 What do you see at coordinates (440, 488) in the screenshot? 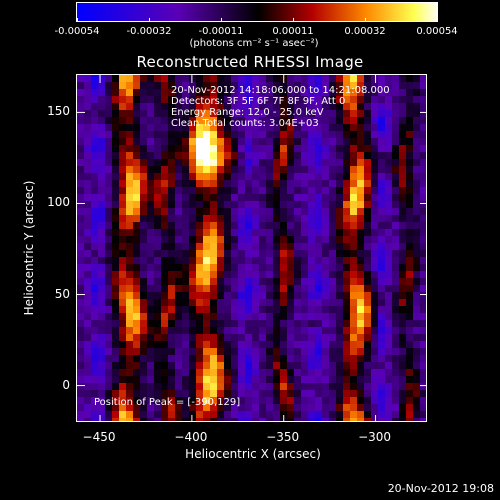
I see `footer-timestamp: 20-Nov-2012 19:08` at bounding box center [440, 488].